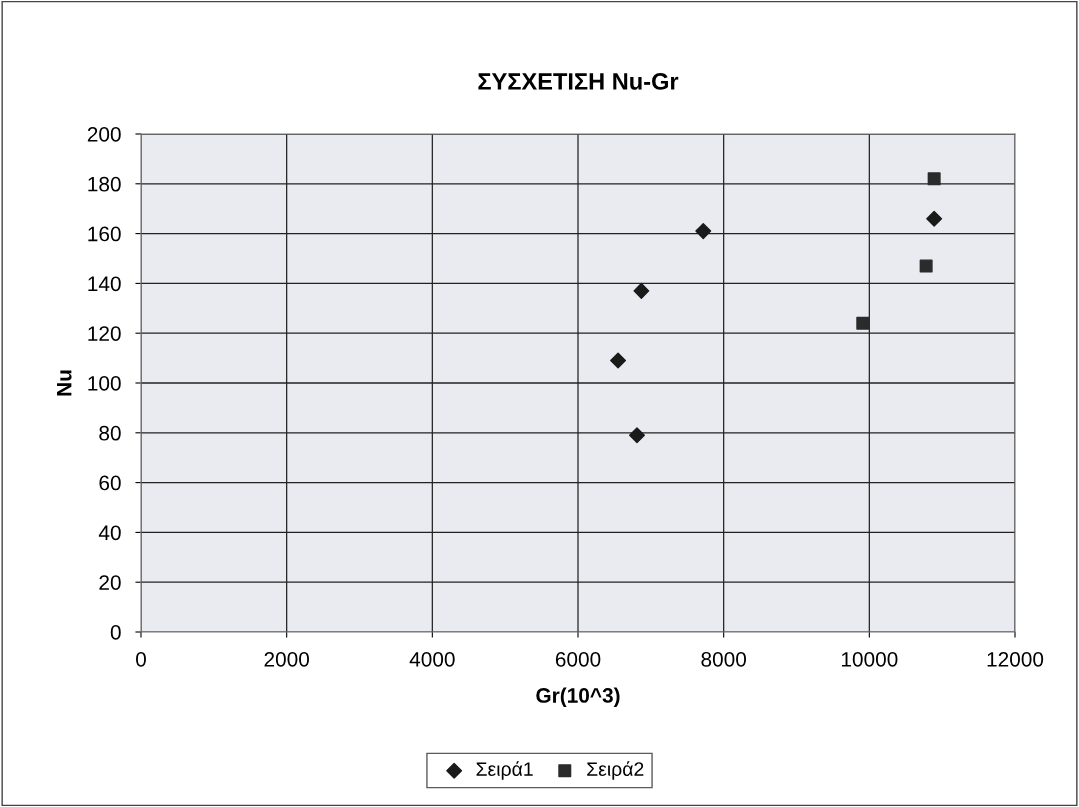 This screenshot has height=807, width=1079. I want to click on y-tick-label: 180, so click(104, 184).